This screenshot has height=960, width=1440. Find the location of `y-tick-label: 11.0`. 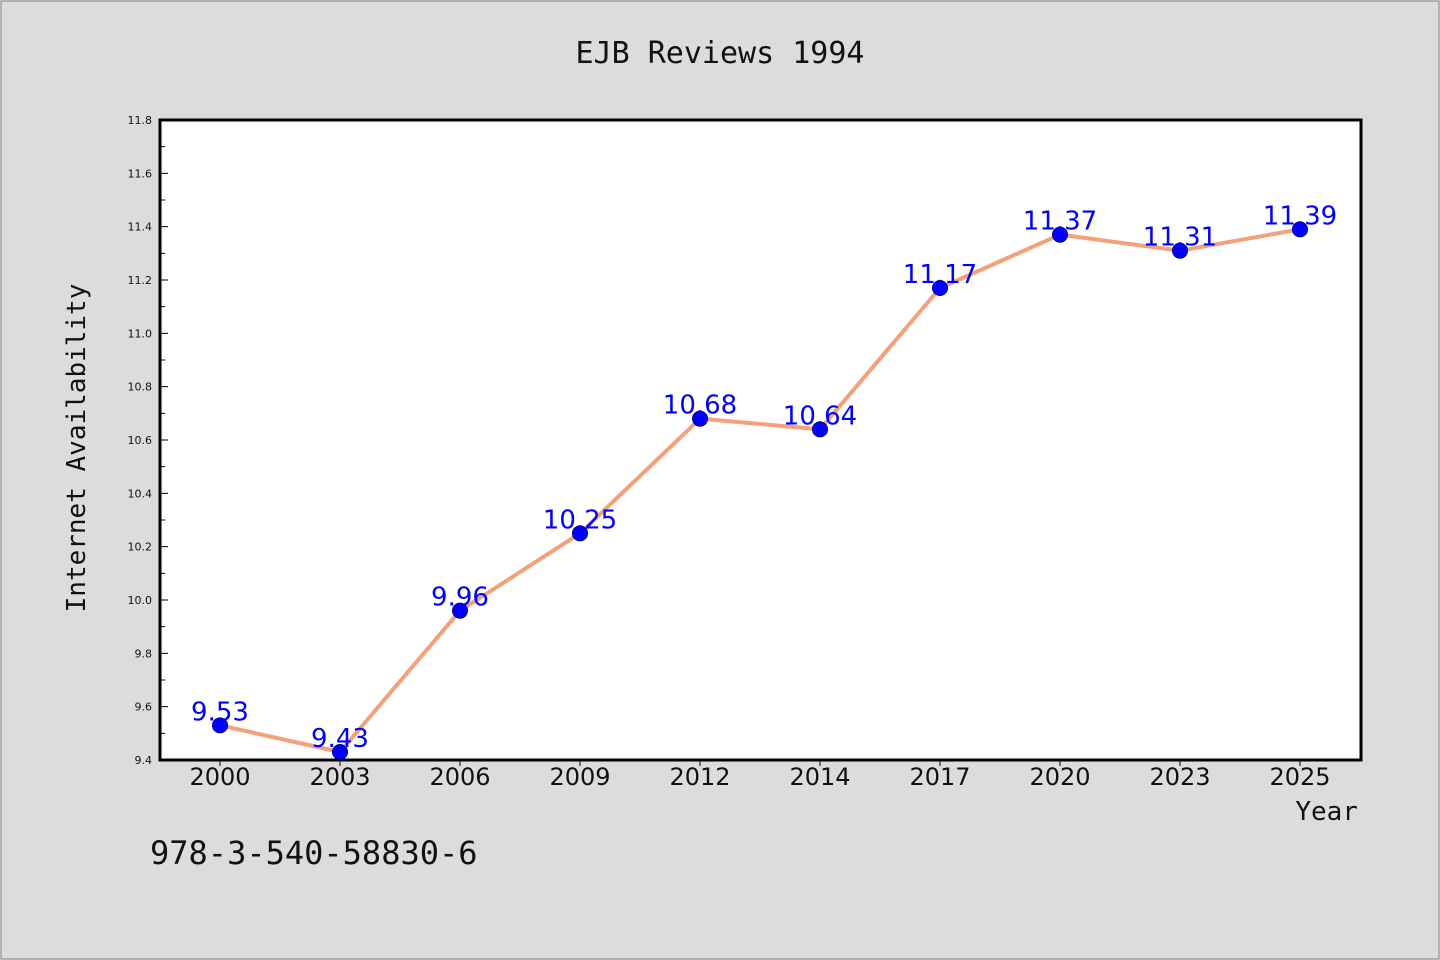

y-tick-label: 11.0 is located at coordinates (140, 333).